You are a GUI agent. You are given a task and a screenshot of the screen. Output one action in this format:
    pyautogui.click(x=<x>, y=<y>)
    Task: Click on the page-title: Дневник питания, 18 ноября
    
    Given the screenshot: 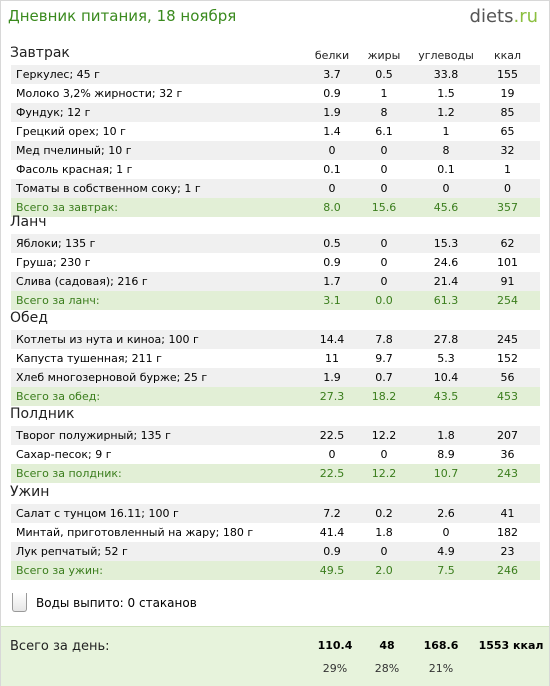 What is the action you would take?
    pyautogui.click(x=122, y=16)
    